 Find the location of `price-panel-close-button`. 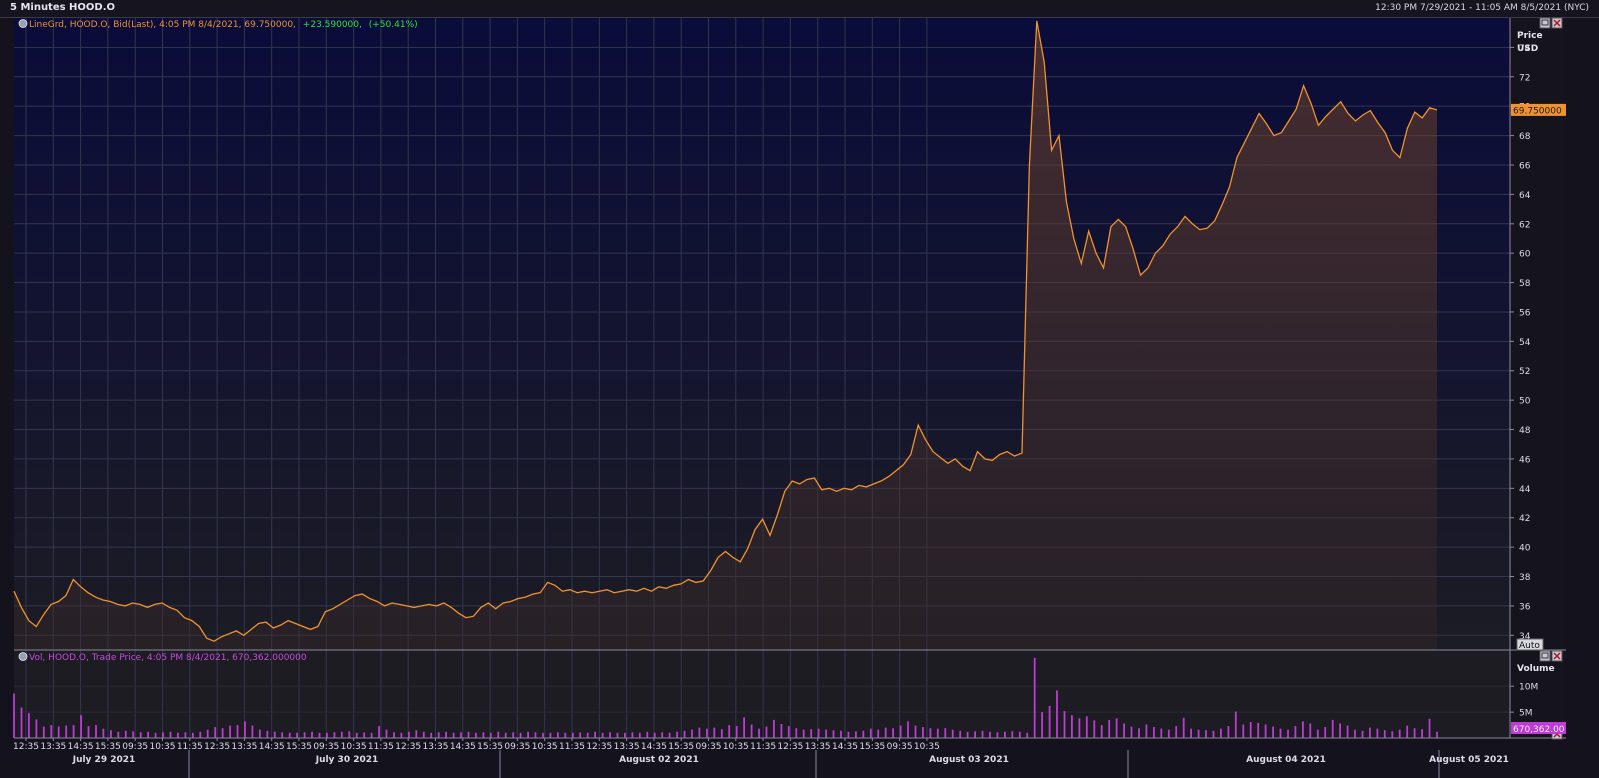

price-panel-close-button is located at coordinates (1557, 23).